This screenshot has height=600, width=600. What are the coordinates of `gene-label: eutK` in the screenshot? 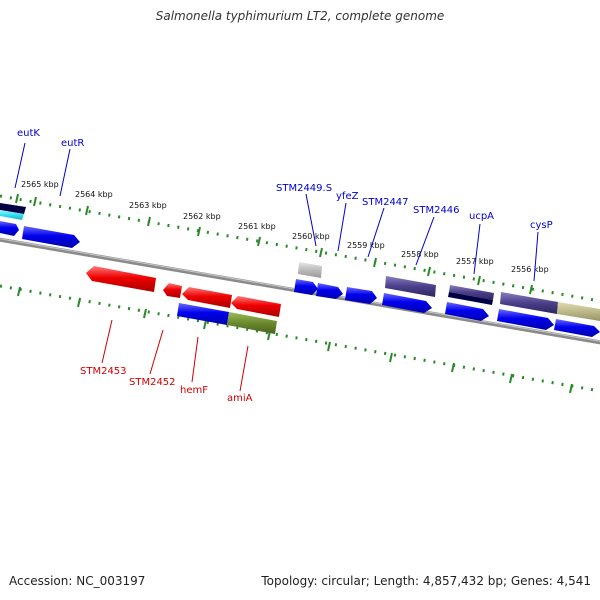 It's located at (28, 133).